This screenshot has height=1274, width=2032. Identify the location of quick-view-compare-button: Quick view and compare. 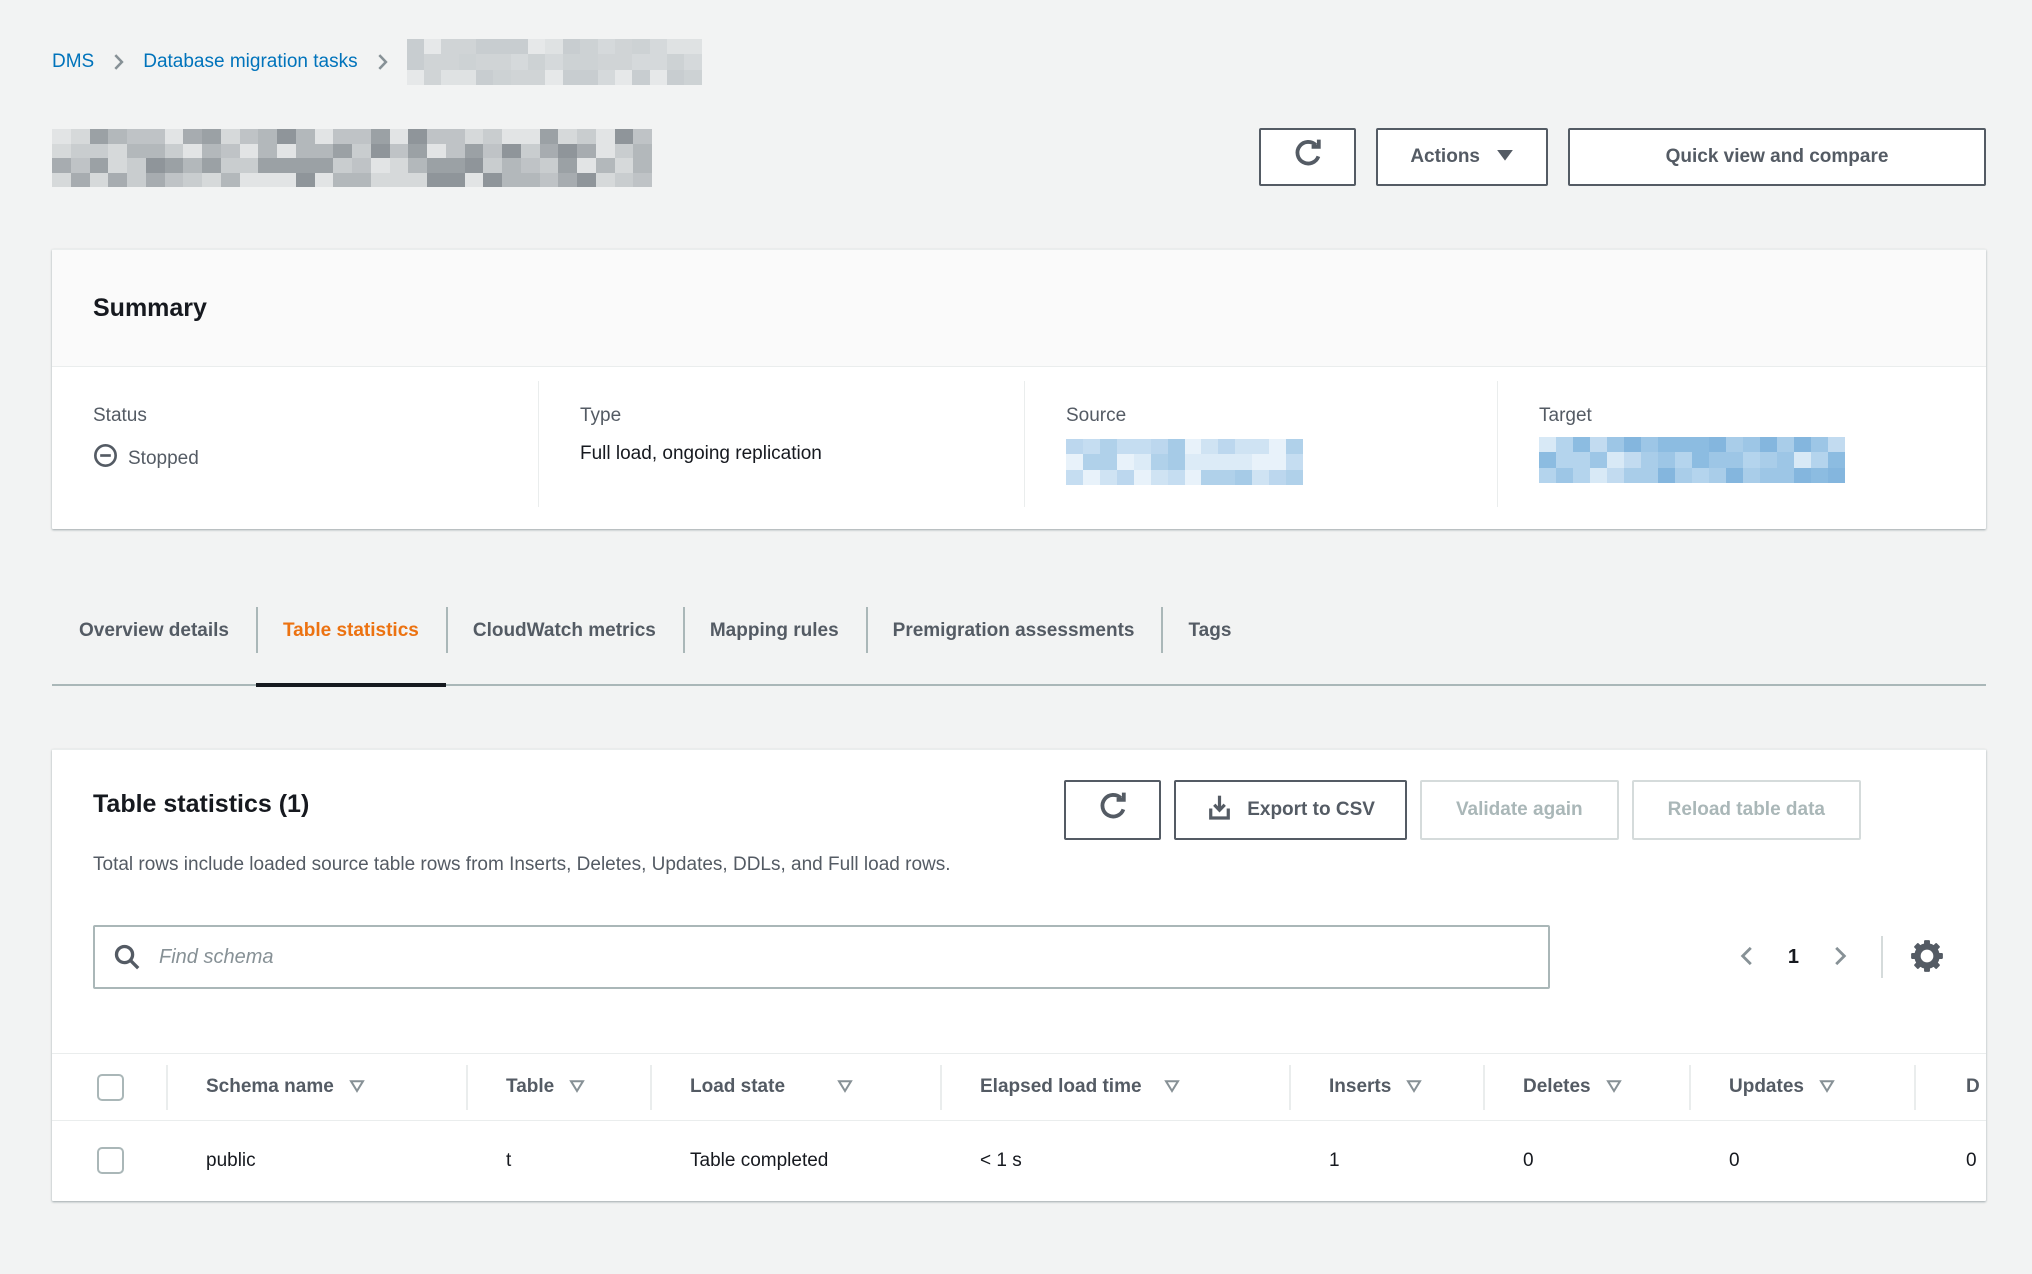
(1777, 157).